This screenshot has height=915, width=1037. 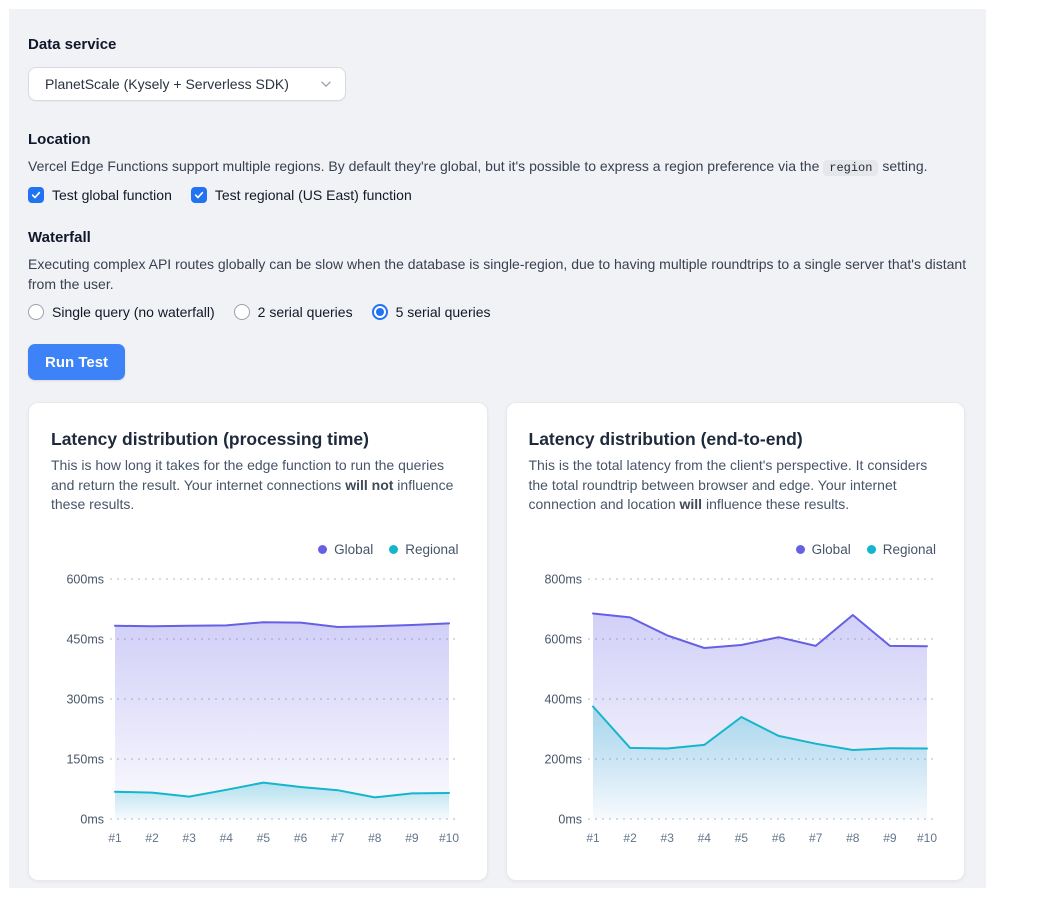 I want to click on svg-text: 450ms, so click(x=85, y=639).